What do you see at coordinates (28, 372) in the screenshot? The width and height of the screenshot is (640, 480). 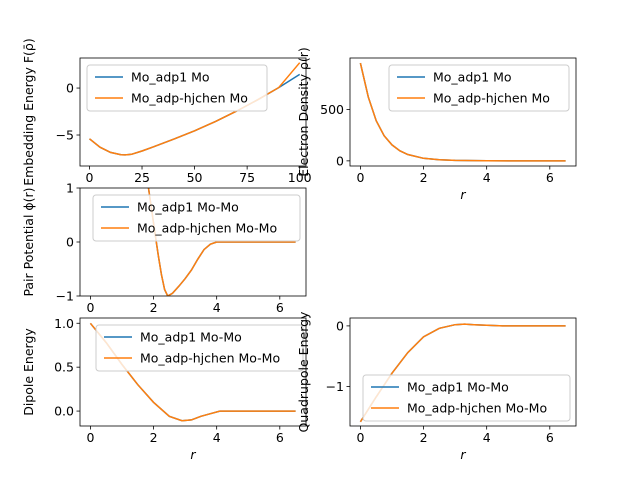 I see `y-axis-label: Dipole Energy` at bounding box center [28, 372].